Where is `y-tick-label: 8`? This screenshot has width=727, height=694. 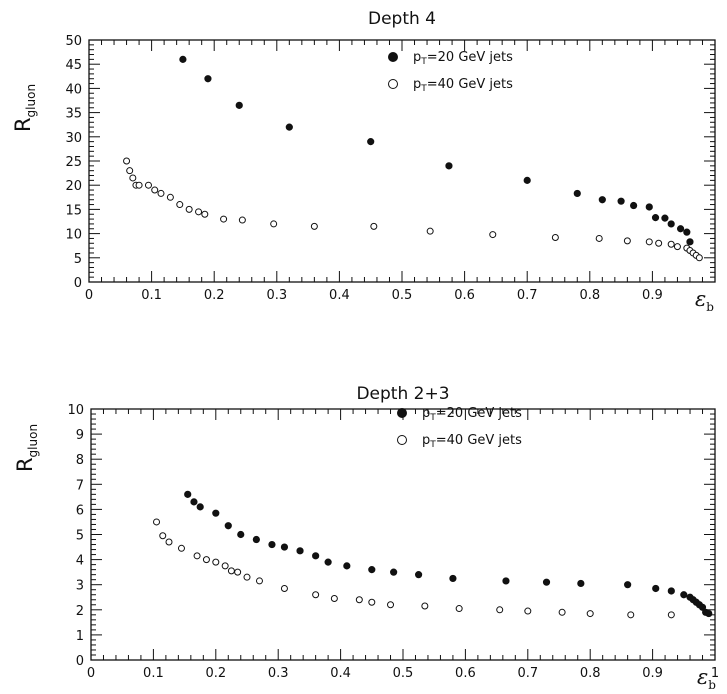
y-tick-label: 8 is located at coordinates (80, 460).